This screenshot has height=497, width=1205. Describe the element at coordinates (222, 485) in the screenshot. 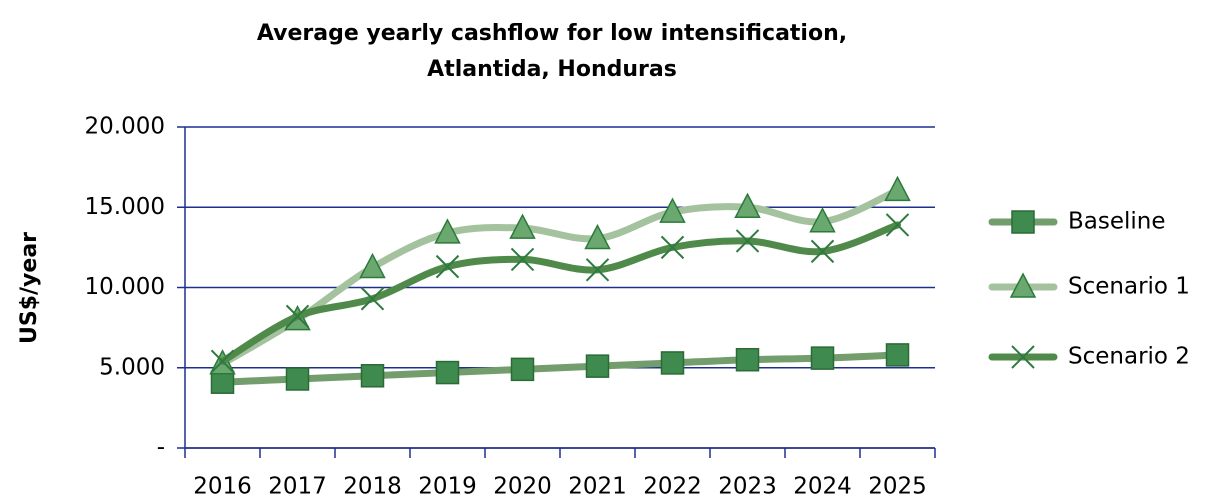

I see `x-tick-label: 2016` at that location.